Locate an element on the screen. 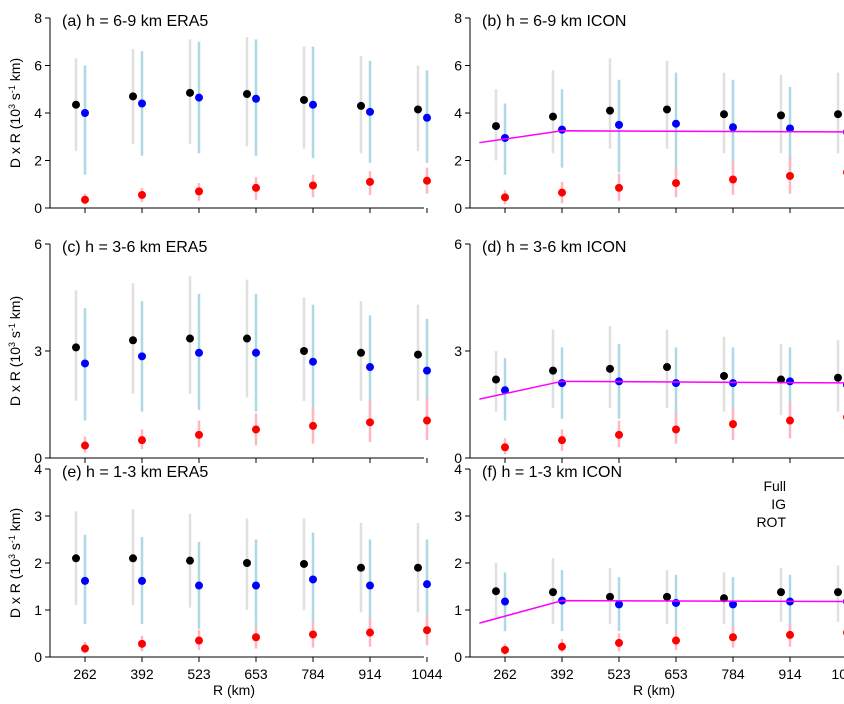 The width and height of the screenshot is (844, 704). x-axis-label-left: R (km) is located at coordinates (234, 690).